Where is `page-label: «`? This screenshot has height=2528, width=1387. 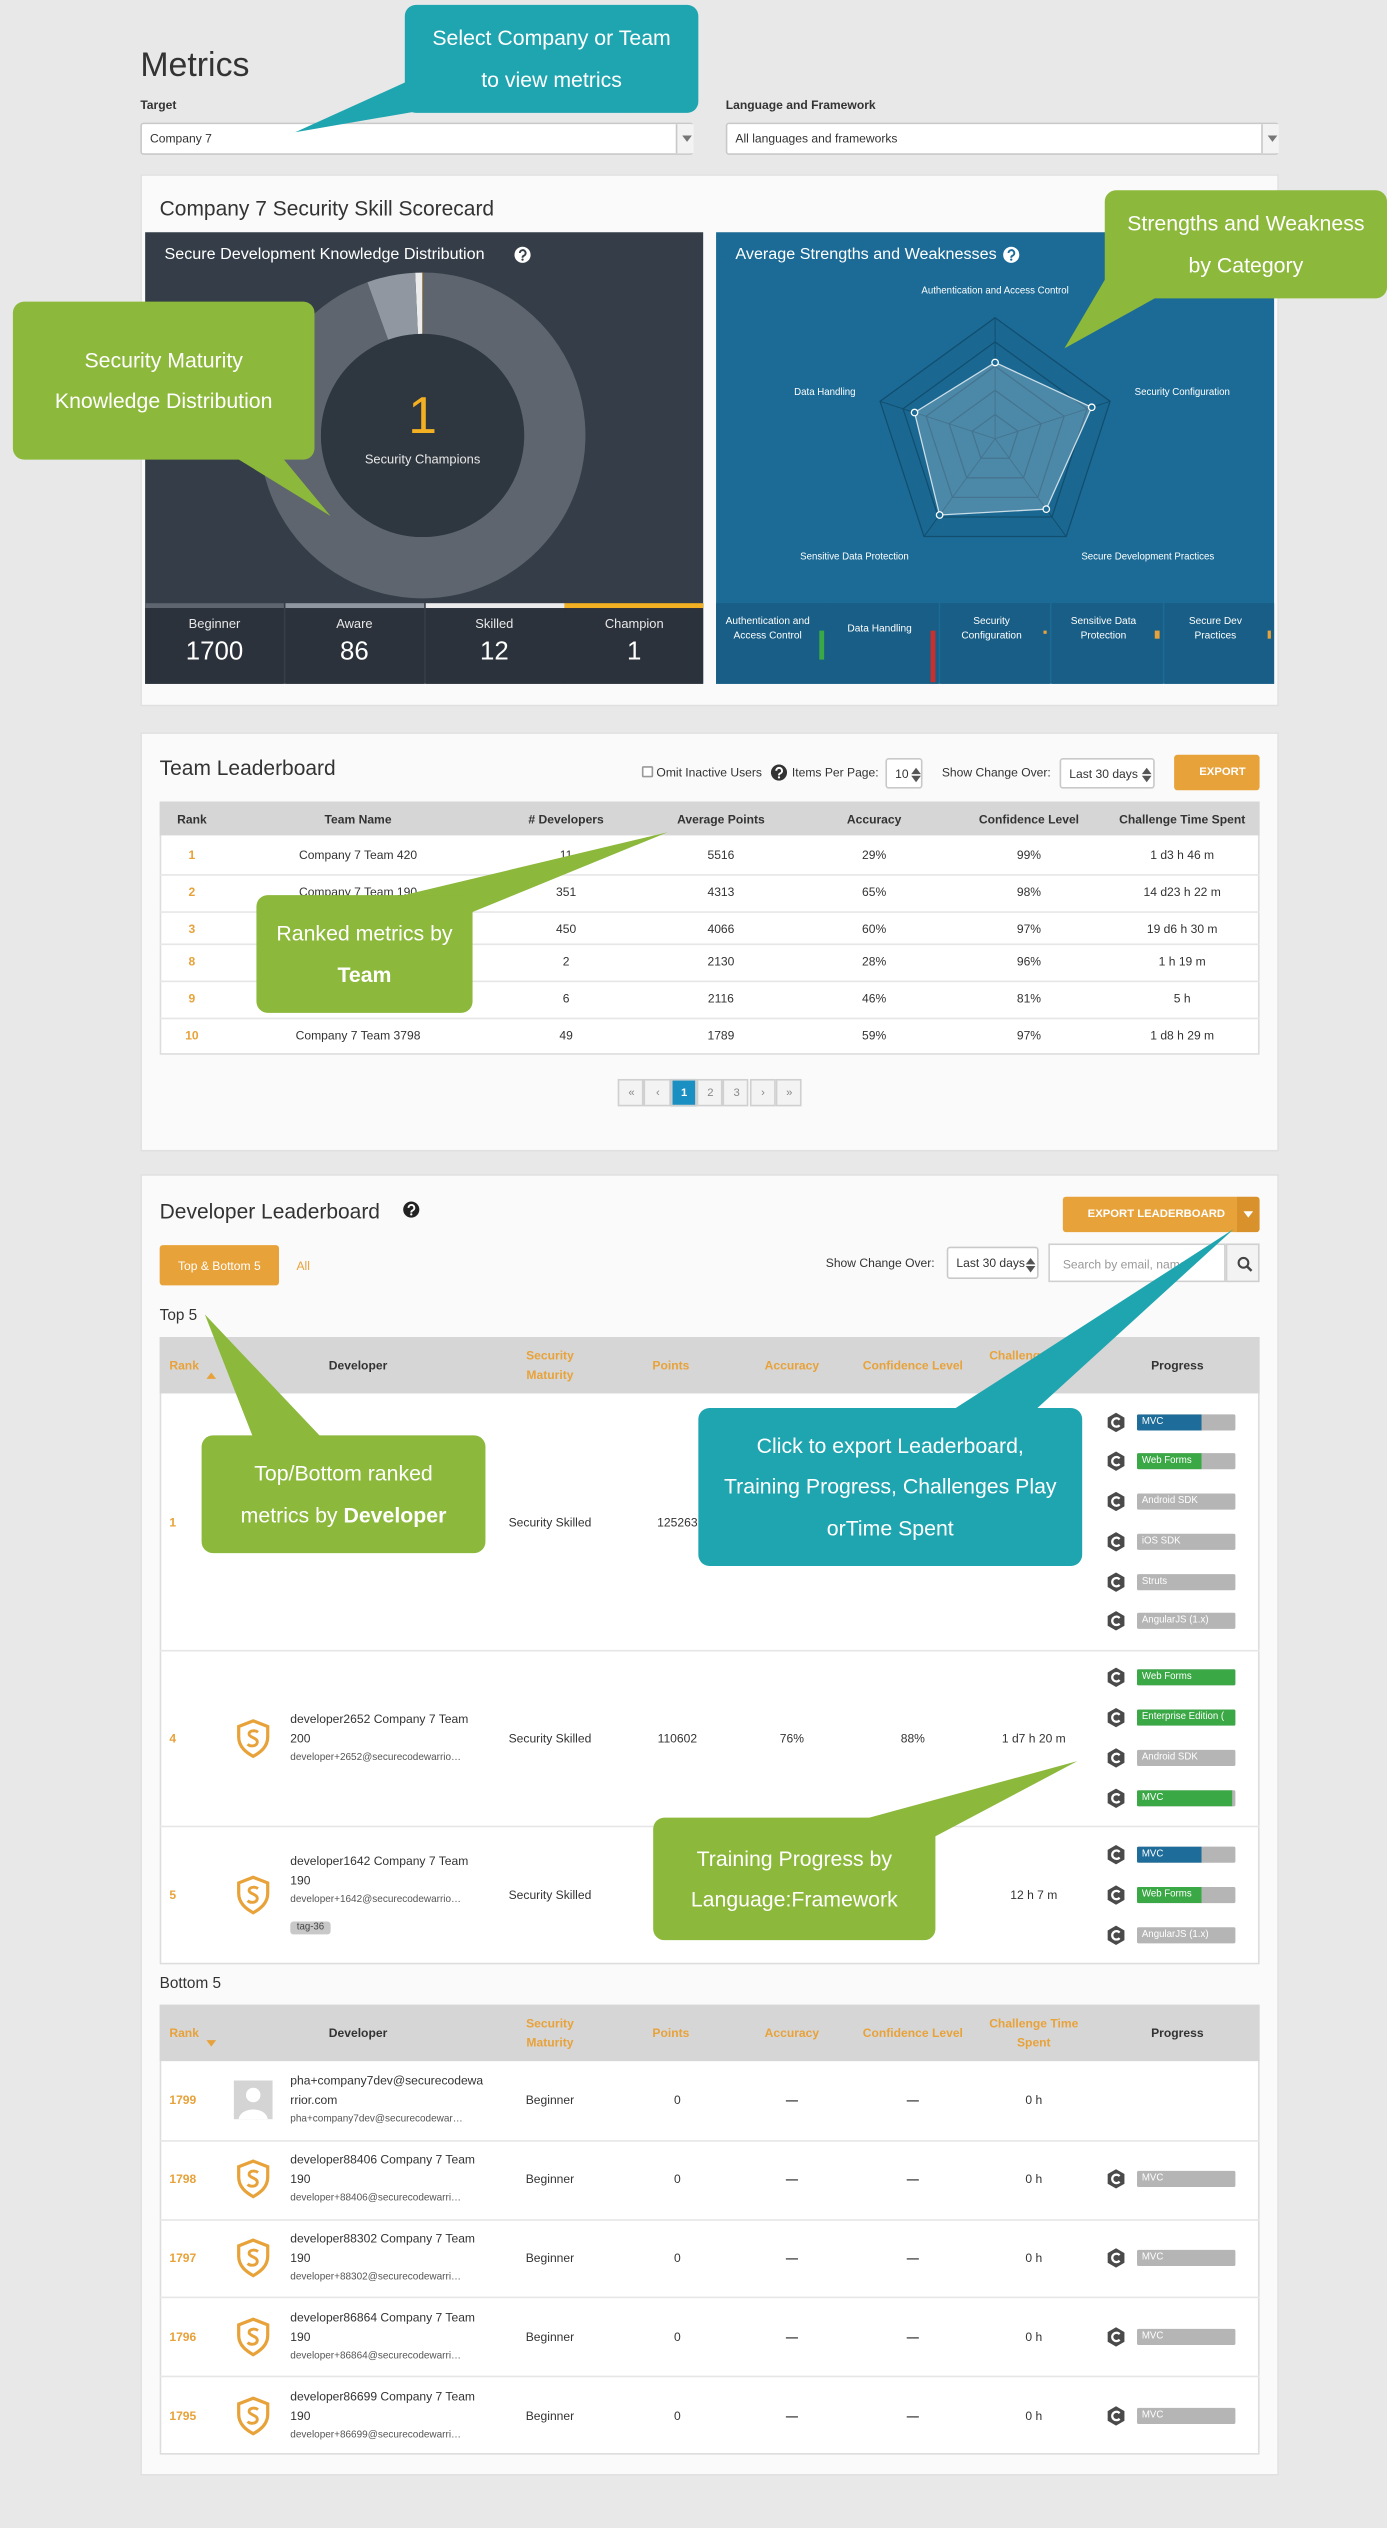 page-label: « is located at coordinates (631, 1093).